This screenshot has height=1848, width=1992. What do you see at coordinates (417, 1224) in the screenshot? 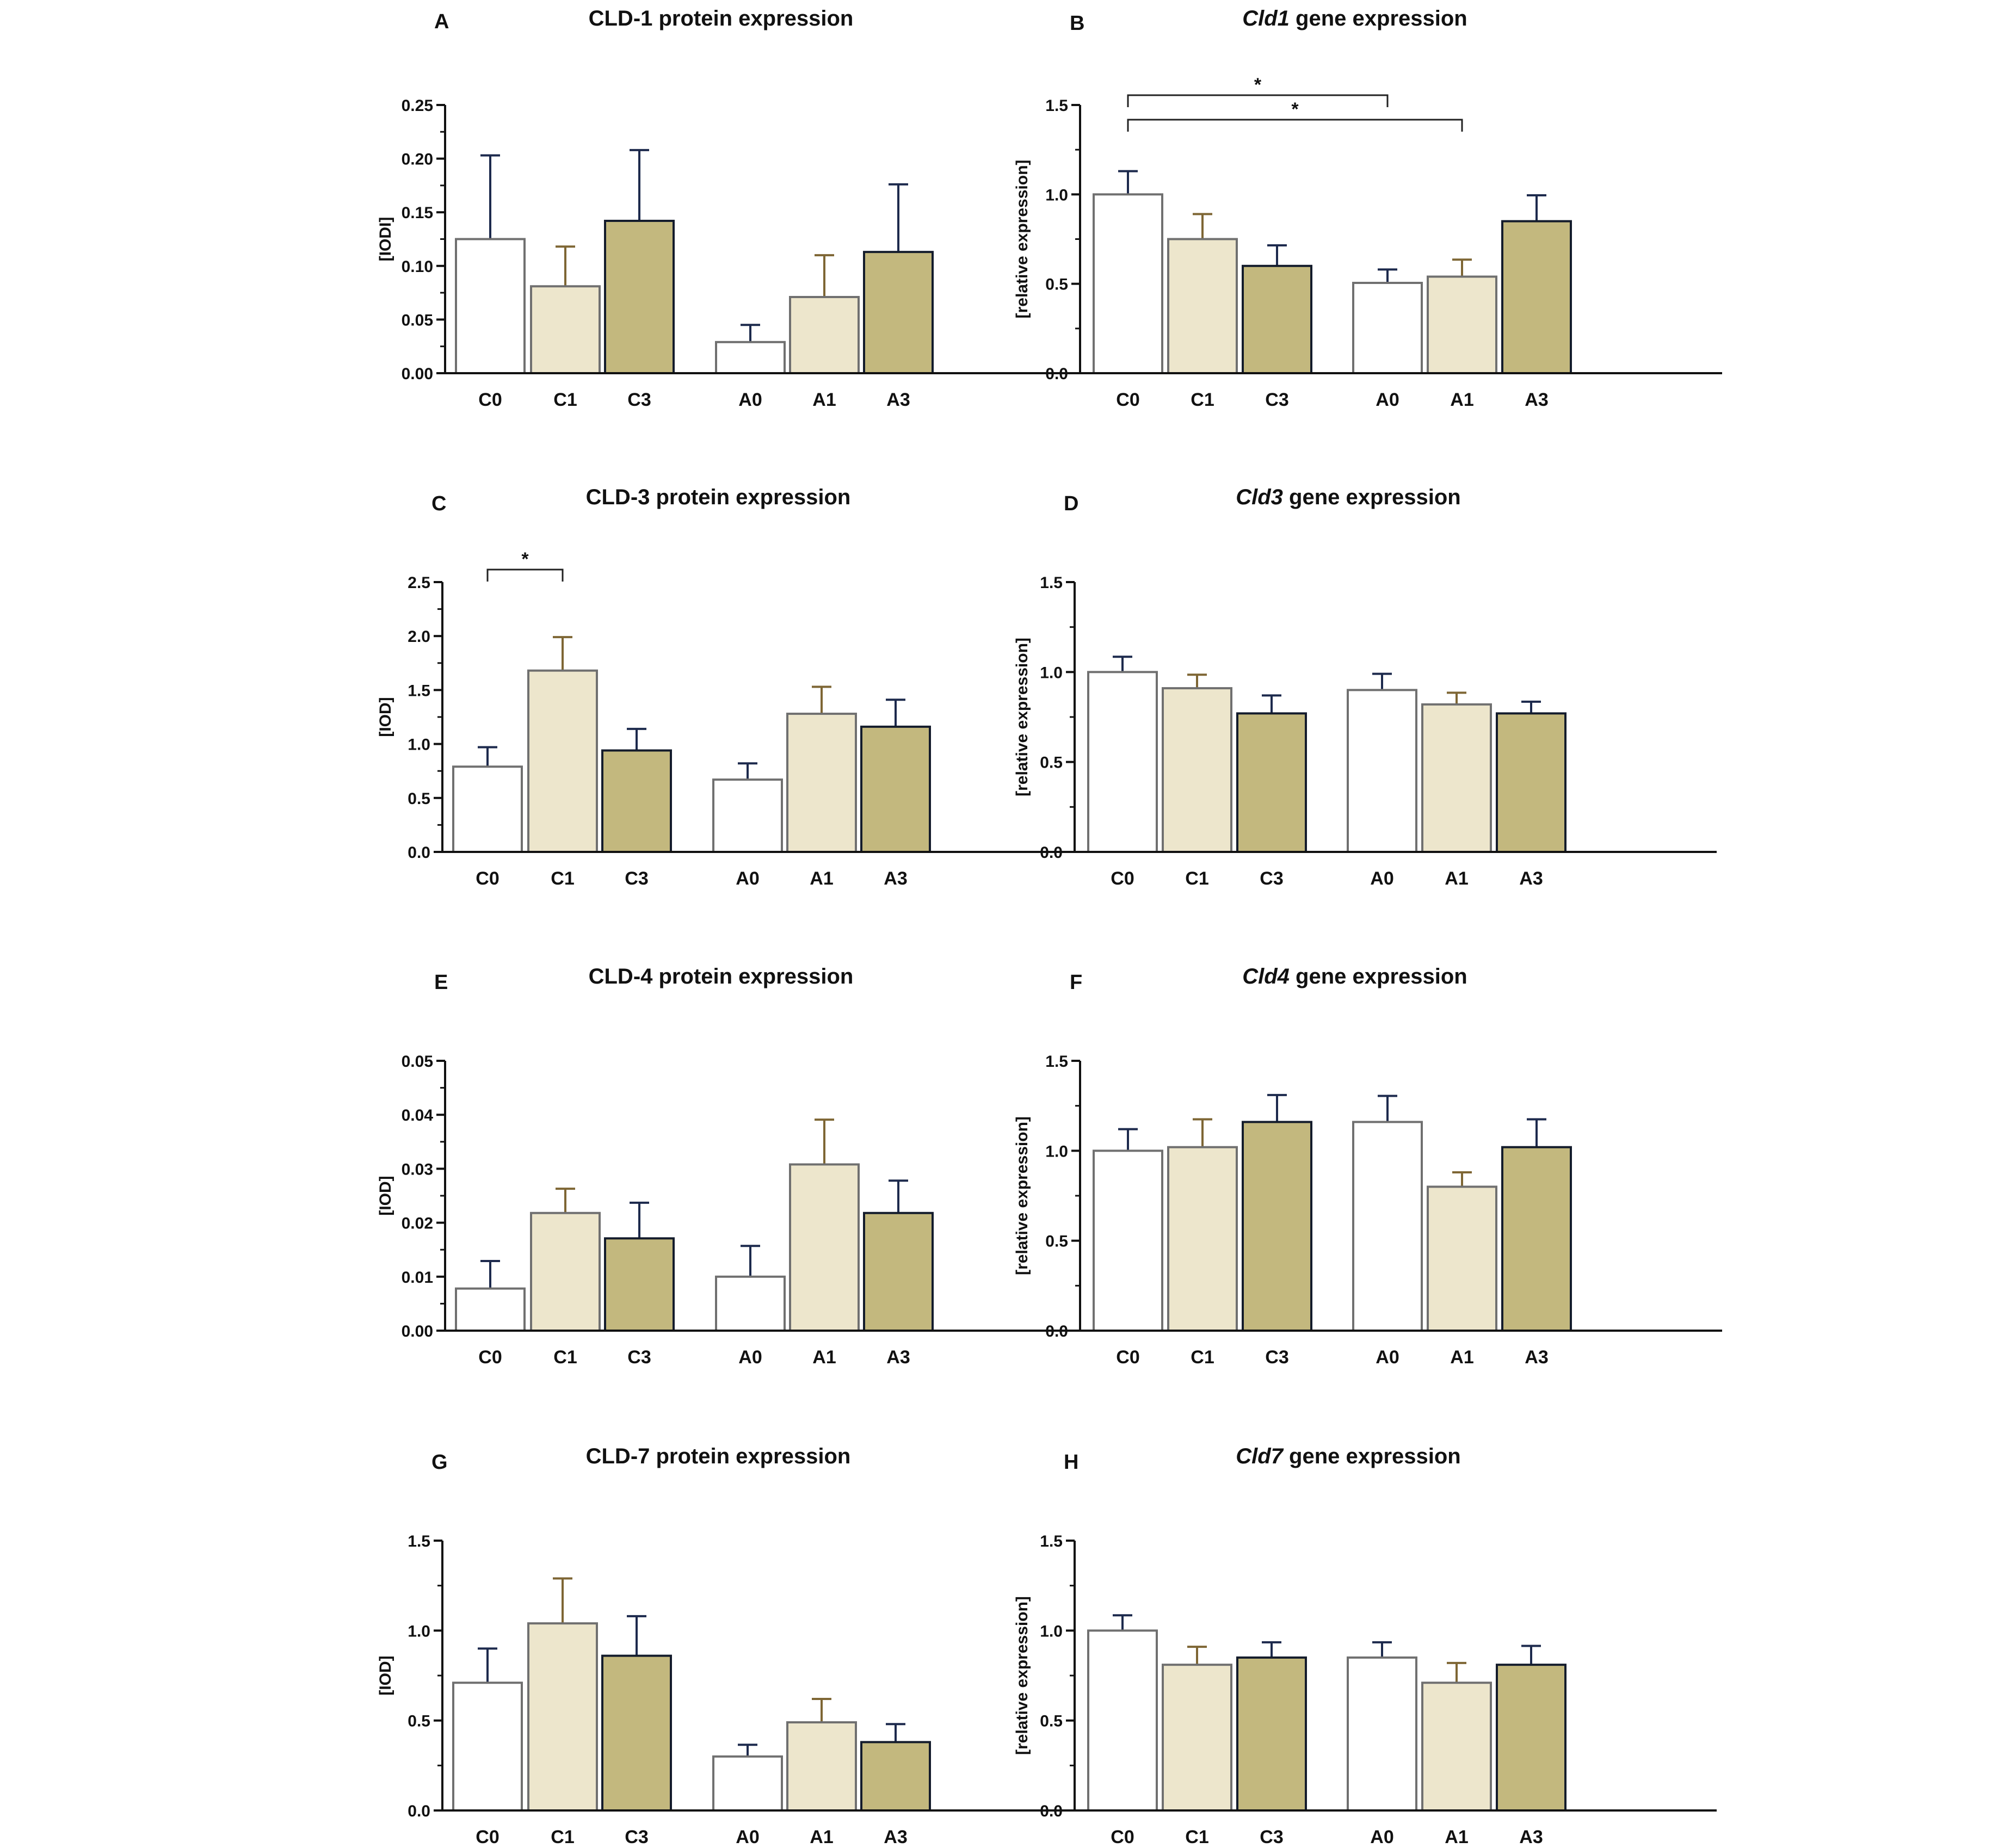
I see `y-tick-label: 0.02` at bounding box center [417, 1224].